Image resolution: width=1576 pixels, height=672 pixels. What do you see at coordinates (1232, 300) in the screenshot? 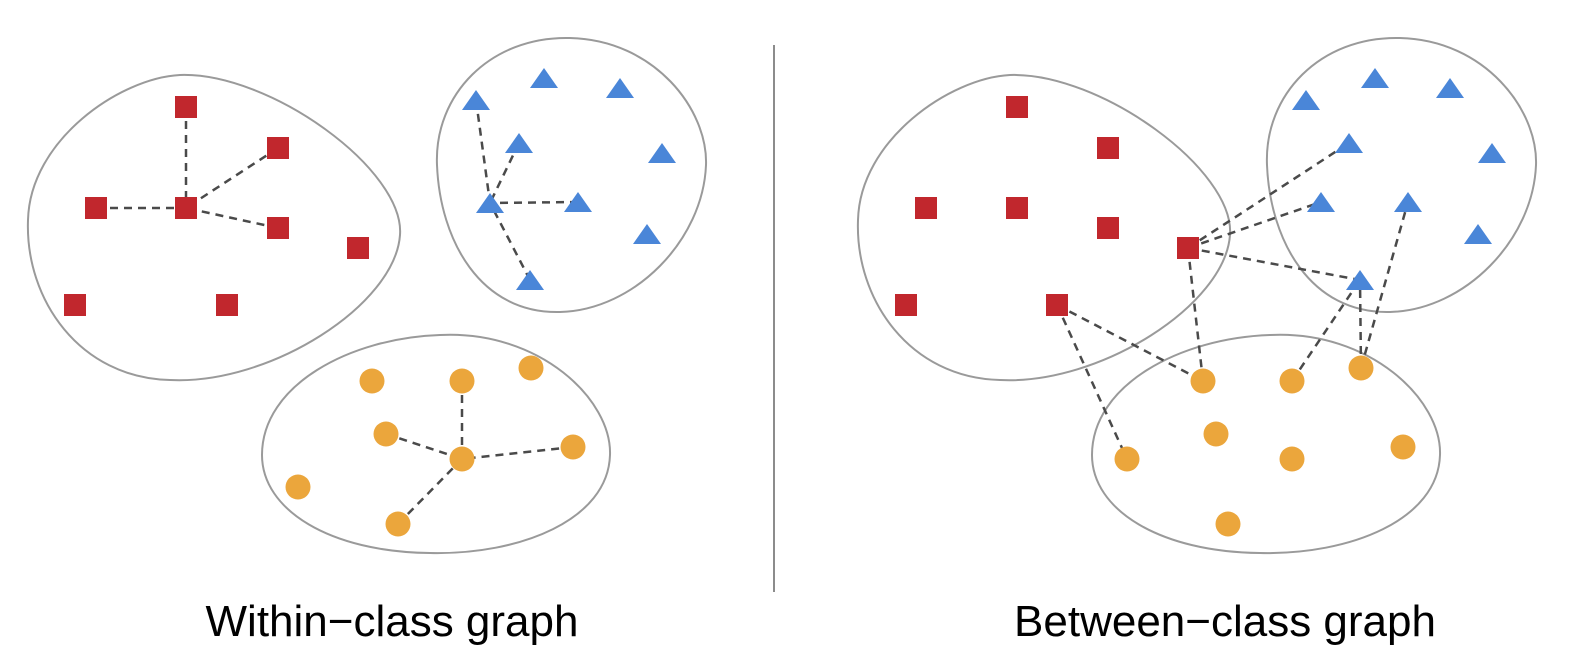
I see `between-class-edges` at bounding box center [1232, 300].